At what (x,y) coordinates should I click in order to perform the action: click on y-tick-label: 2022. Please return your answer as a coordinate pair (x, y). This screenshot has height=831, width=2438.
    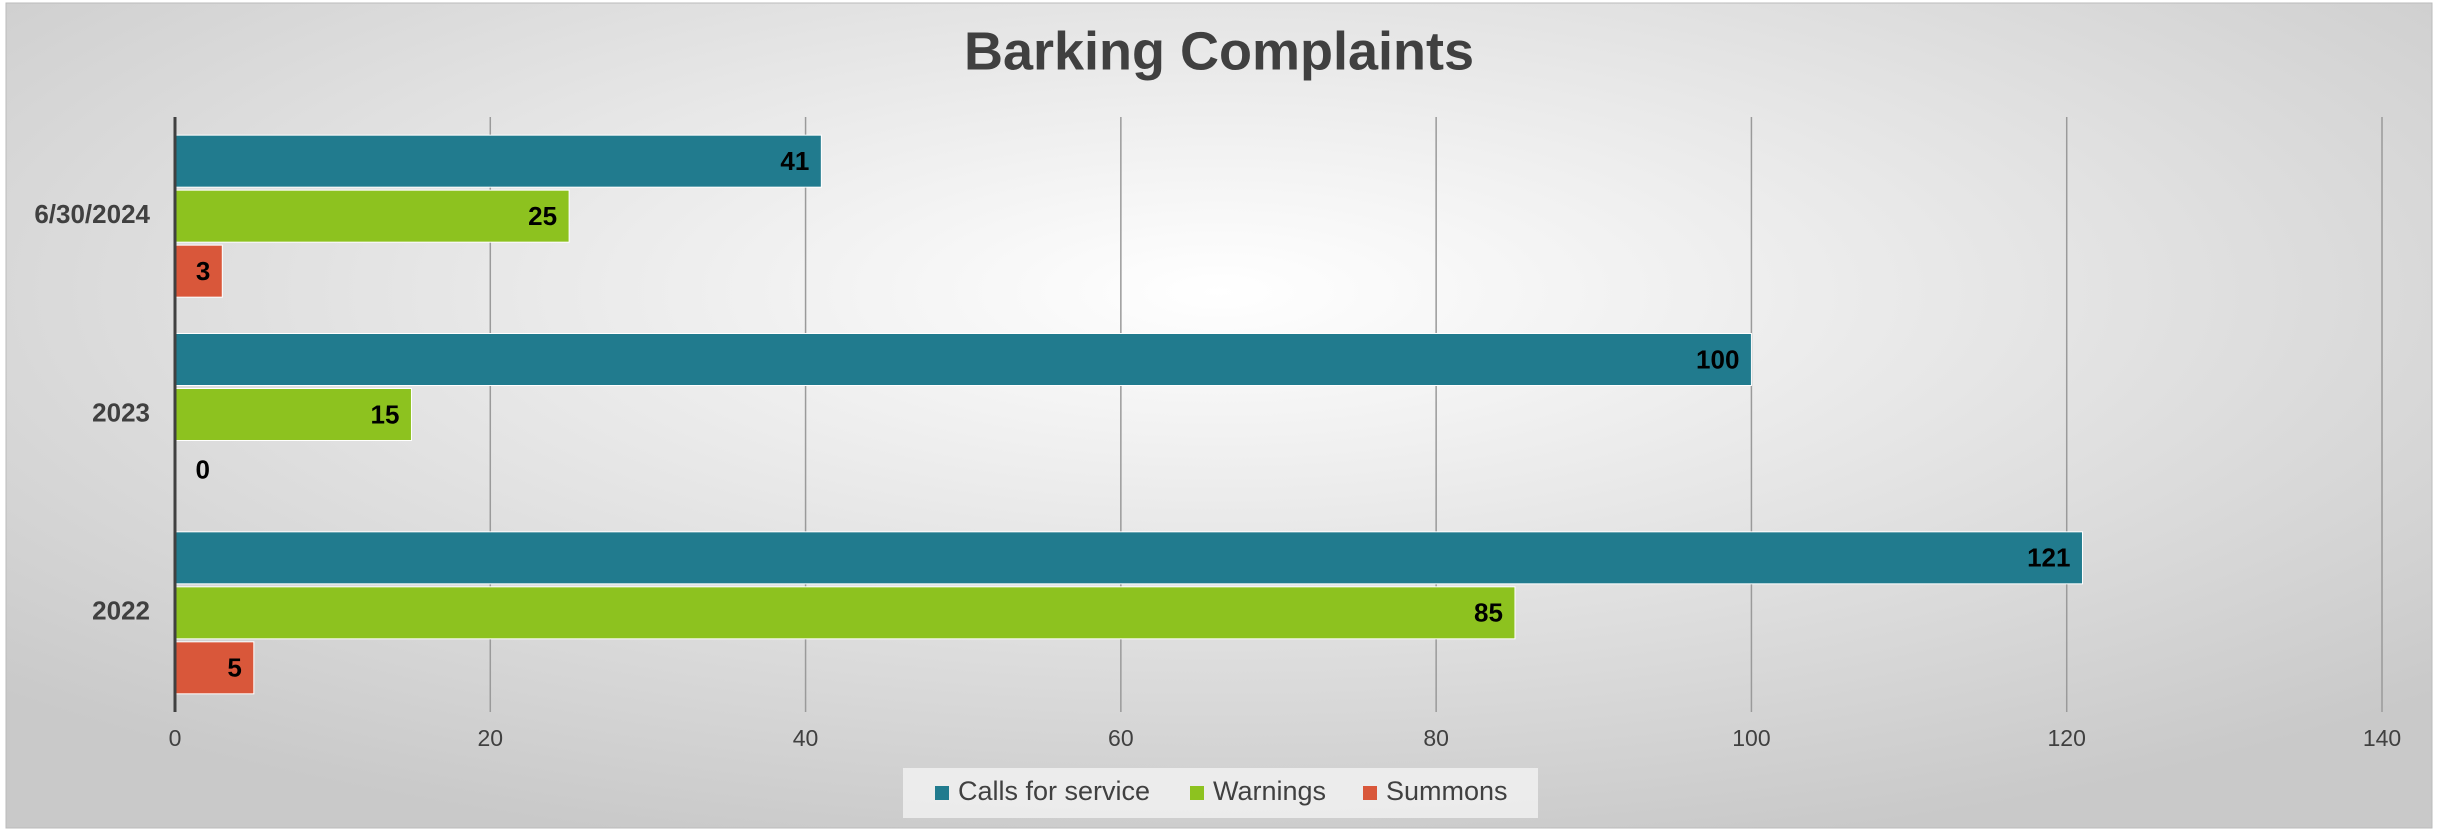
    Looking at the image, I should click on (121, 611).